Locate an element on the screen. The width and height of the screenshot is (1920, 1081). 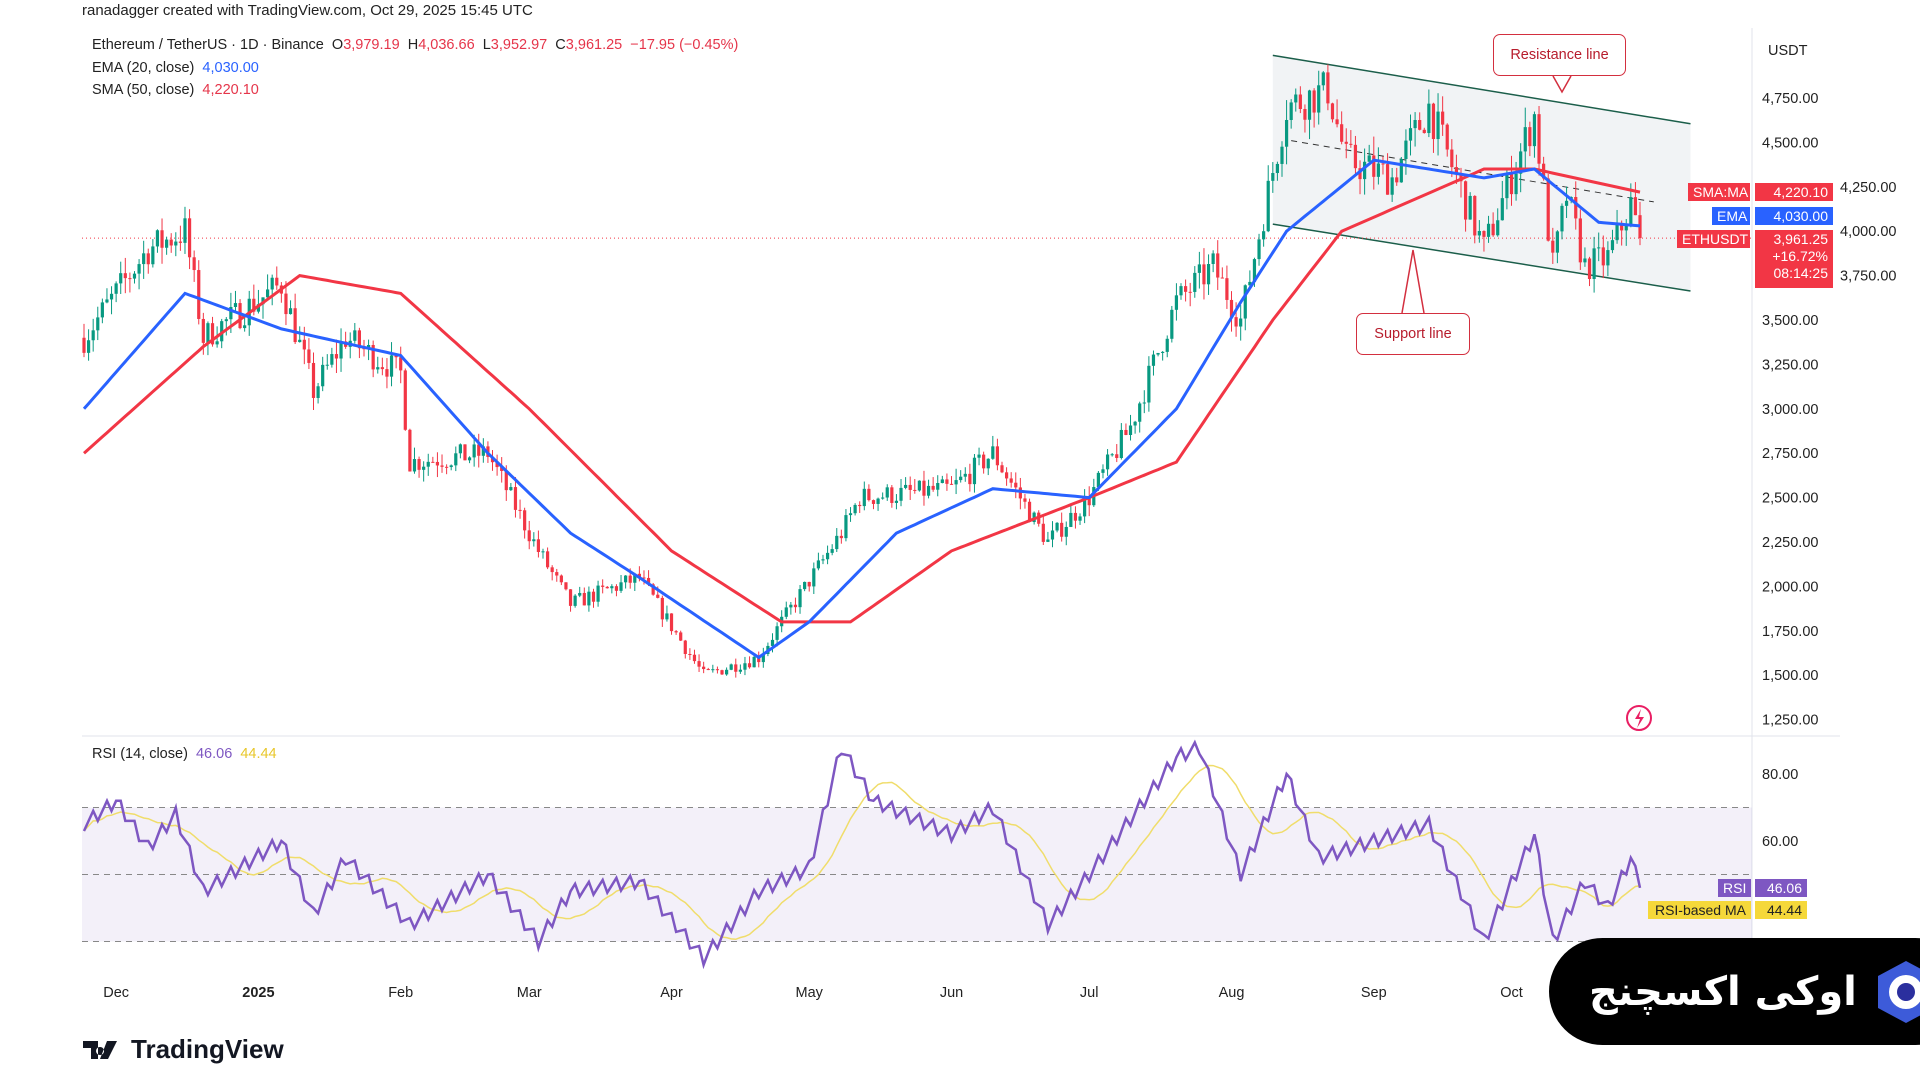
sma-legend: SMA (50, close) 4,220.10 is located at coordinates (175, 90).